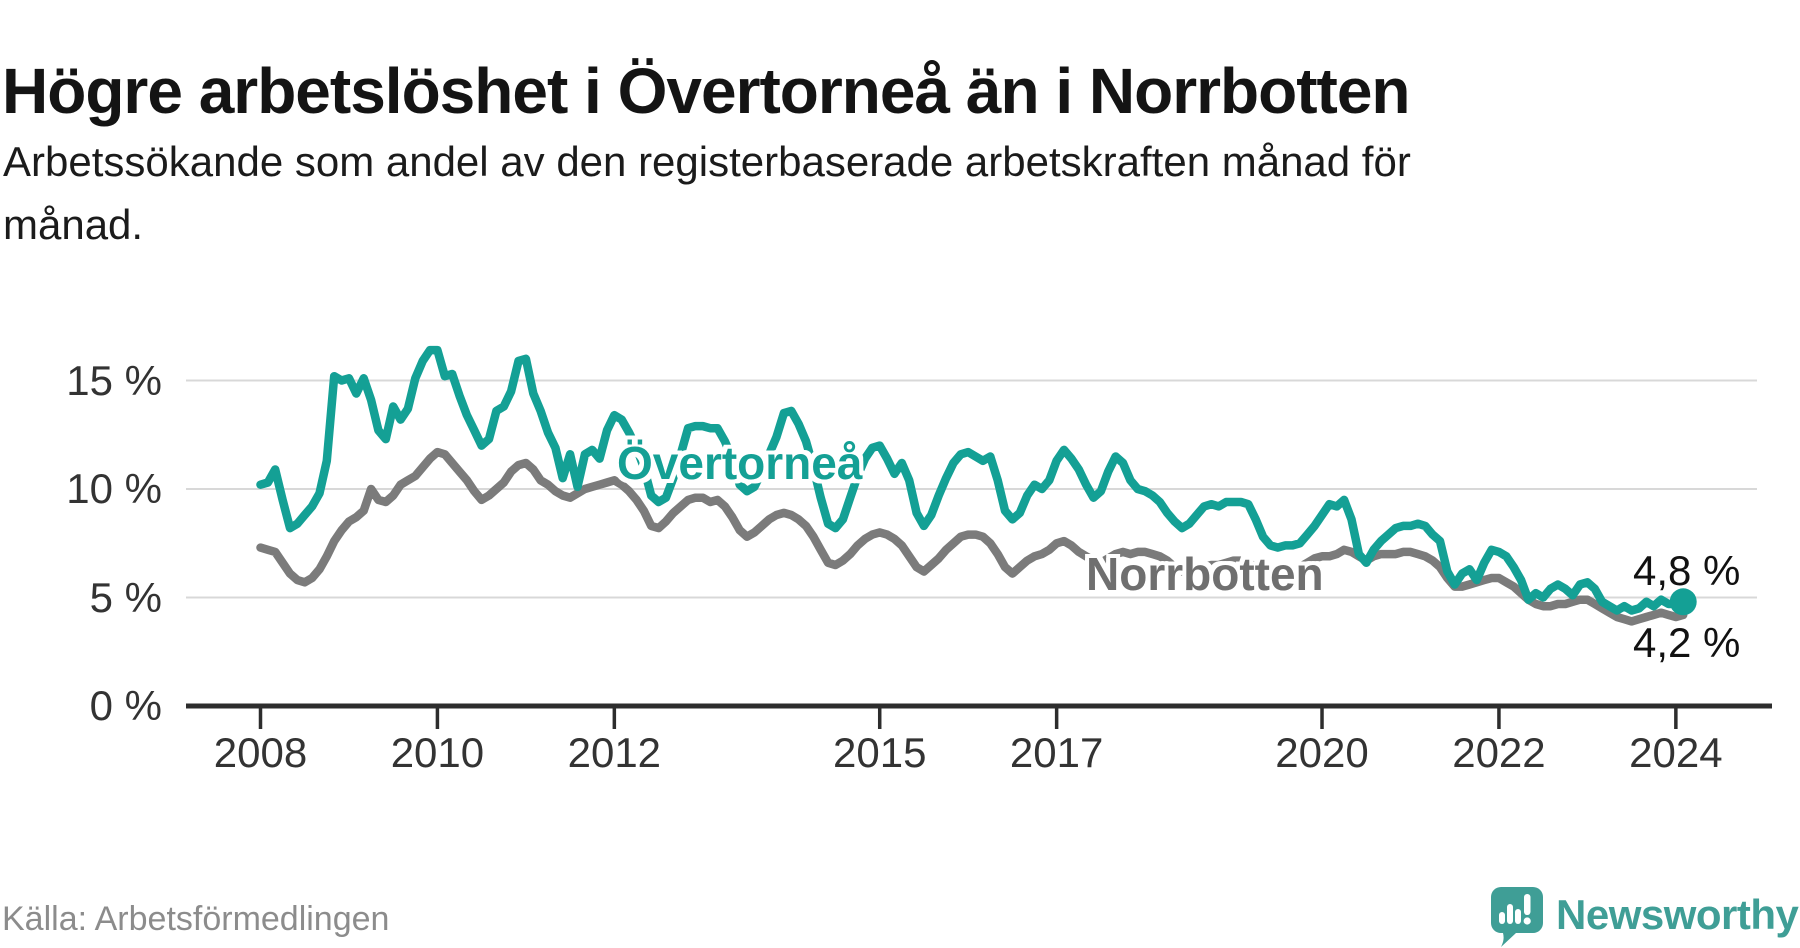 This screenshot has height=948, width=1800. What do you see at coordinates (196, 919) in the screenshot?
I see `source-note: Källa: Arbetsförmedlingen` at bounding box center [196, 919].